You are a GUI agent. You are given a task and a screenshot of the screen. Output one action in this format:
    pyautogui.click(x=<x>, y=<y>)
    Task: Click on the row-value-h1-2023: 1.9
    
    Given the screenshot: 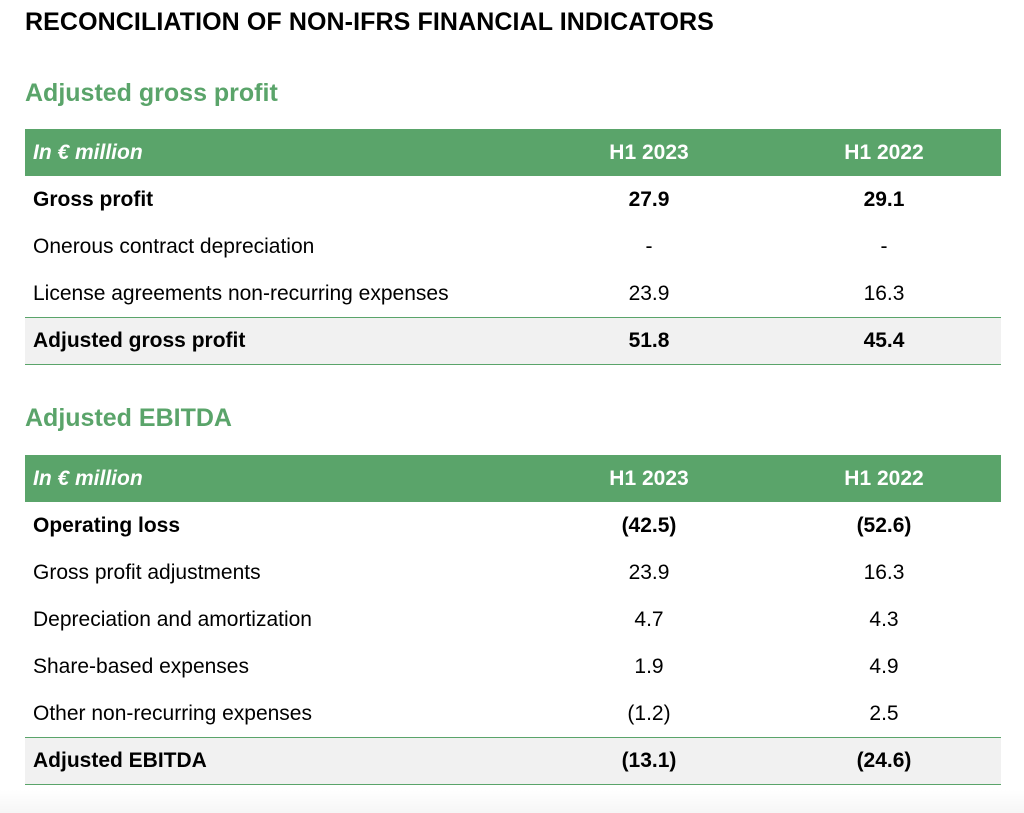 What is the action you would take?
    pyautogui.click(x=649, y=666)
    